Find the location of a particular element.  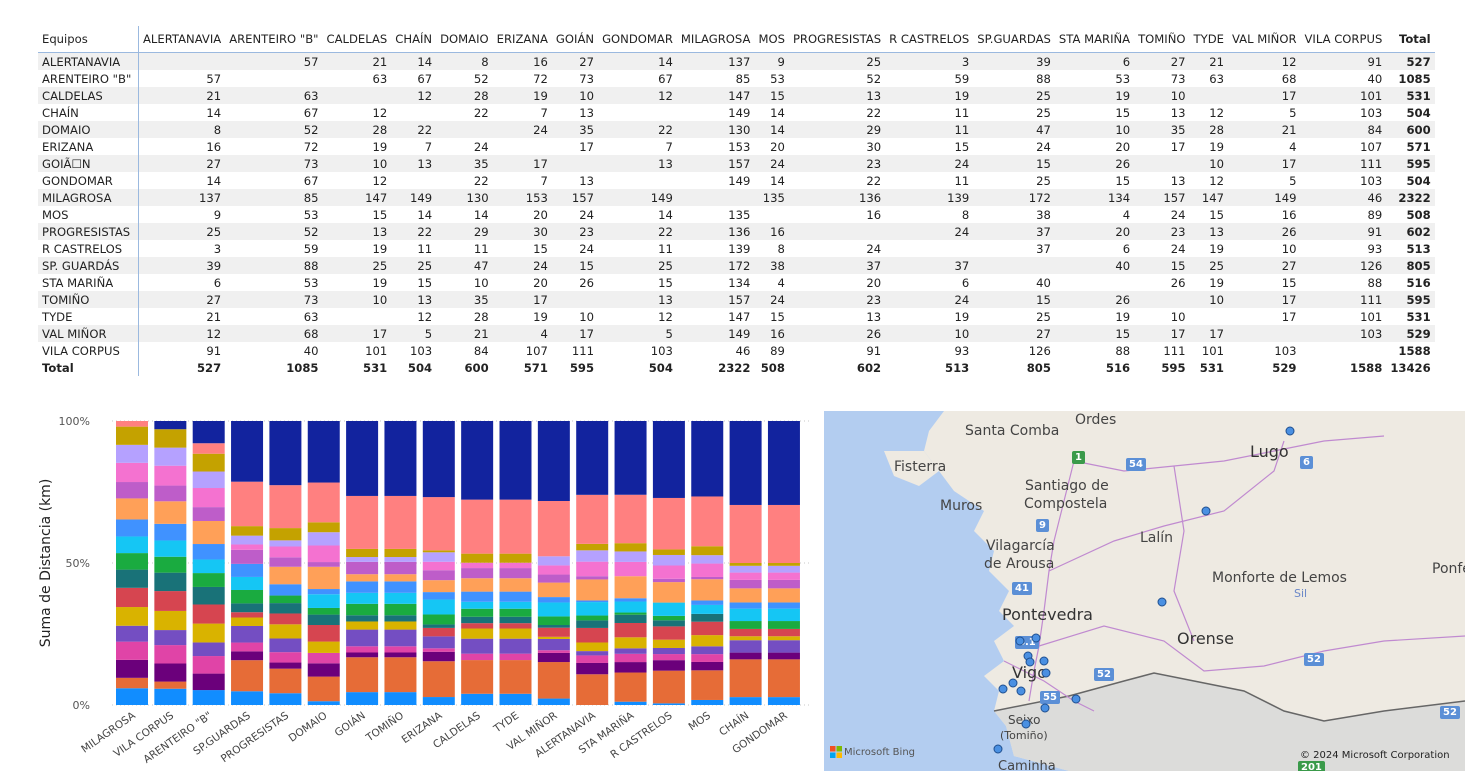

matrix-column-header: CHAÍN is located at coordinates (414, 39).